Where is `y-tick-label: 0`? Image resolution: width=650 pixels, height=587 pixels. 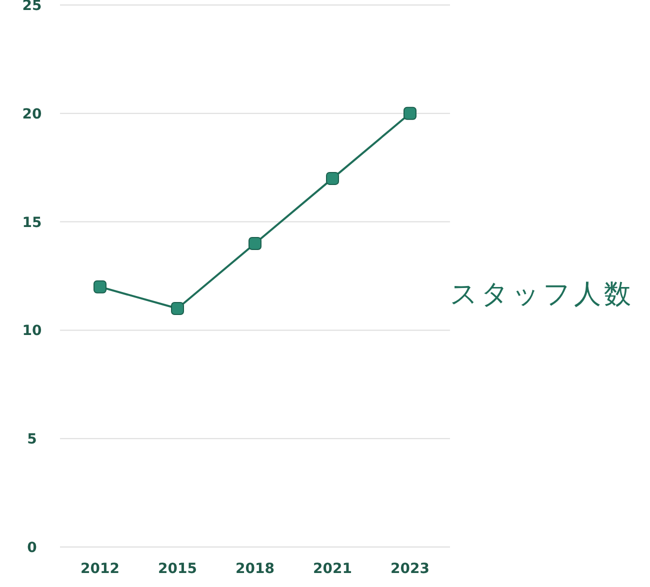 y-tick-label: 0 is located at coordinates (32, 548).